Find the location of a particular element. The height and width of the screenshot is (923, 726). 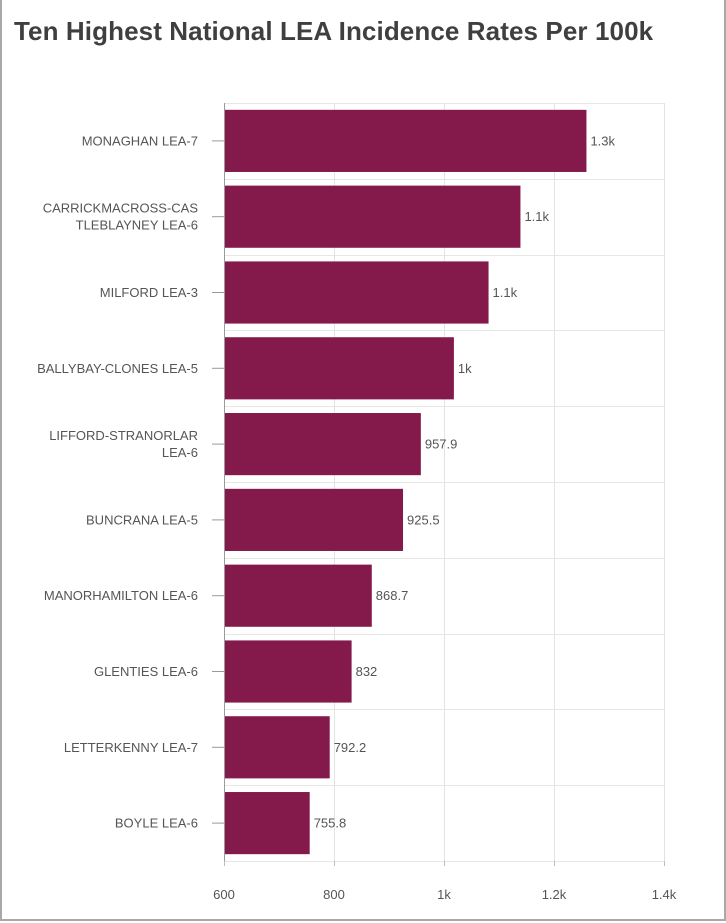

category-label: BUNCRANA LEA-5 is located at coordinates (142, 519).